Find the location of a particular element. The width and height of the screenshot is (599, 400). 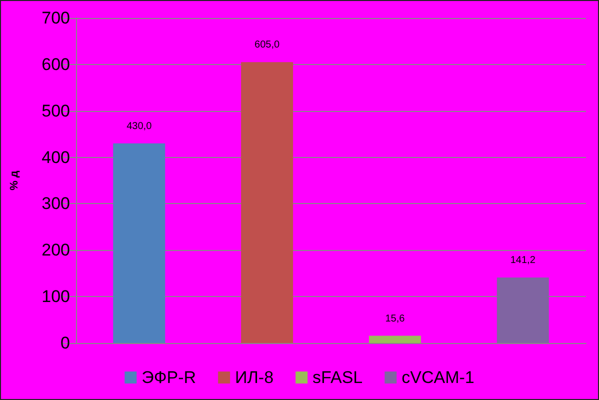

legend-label: ИЛ-8 is located at coordinates (254, 377).